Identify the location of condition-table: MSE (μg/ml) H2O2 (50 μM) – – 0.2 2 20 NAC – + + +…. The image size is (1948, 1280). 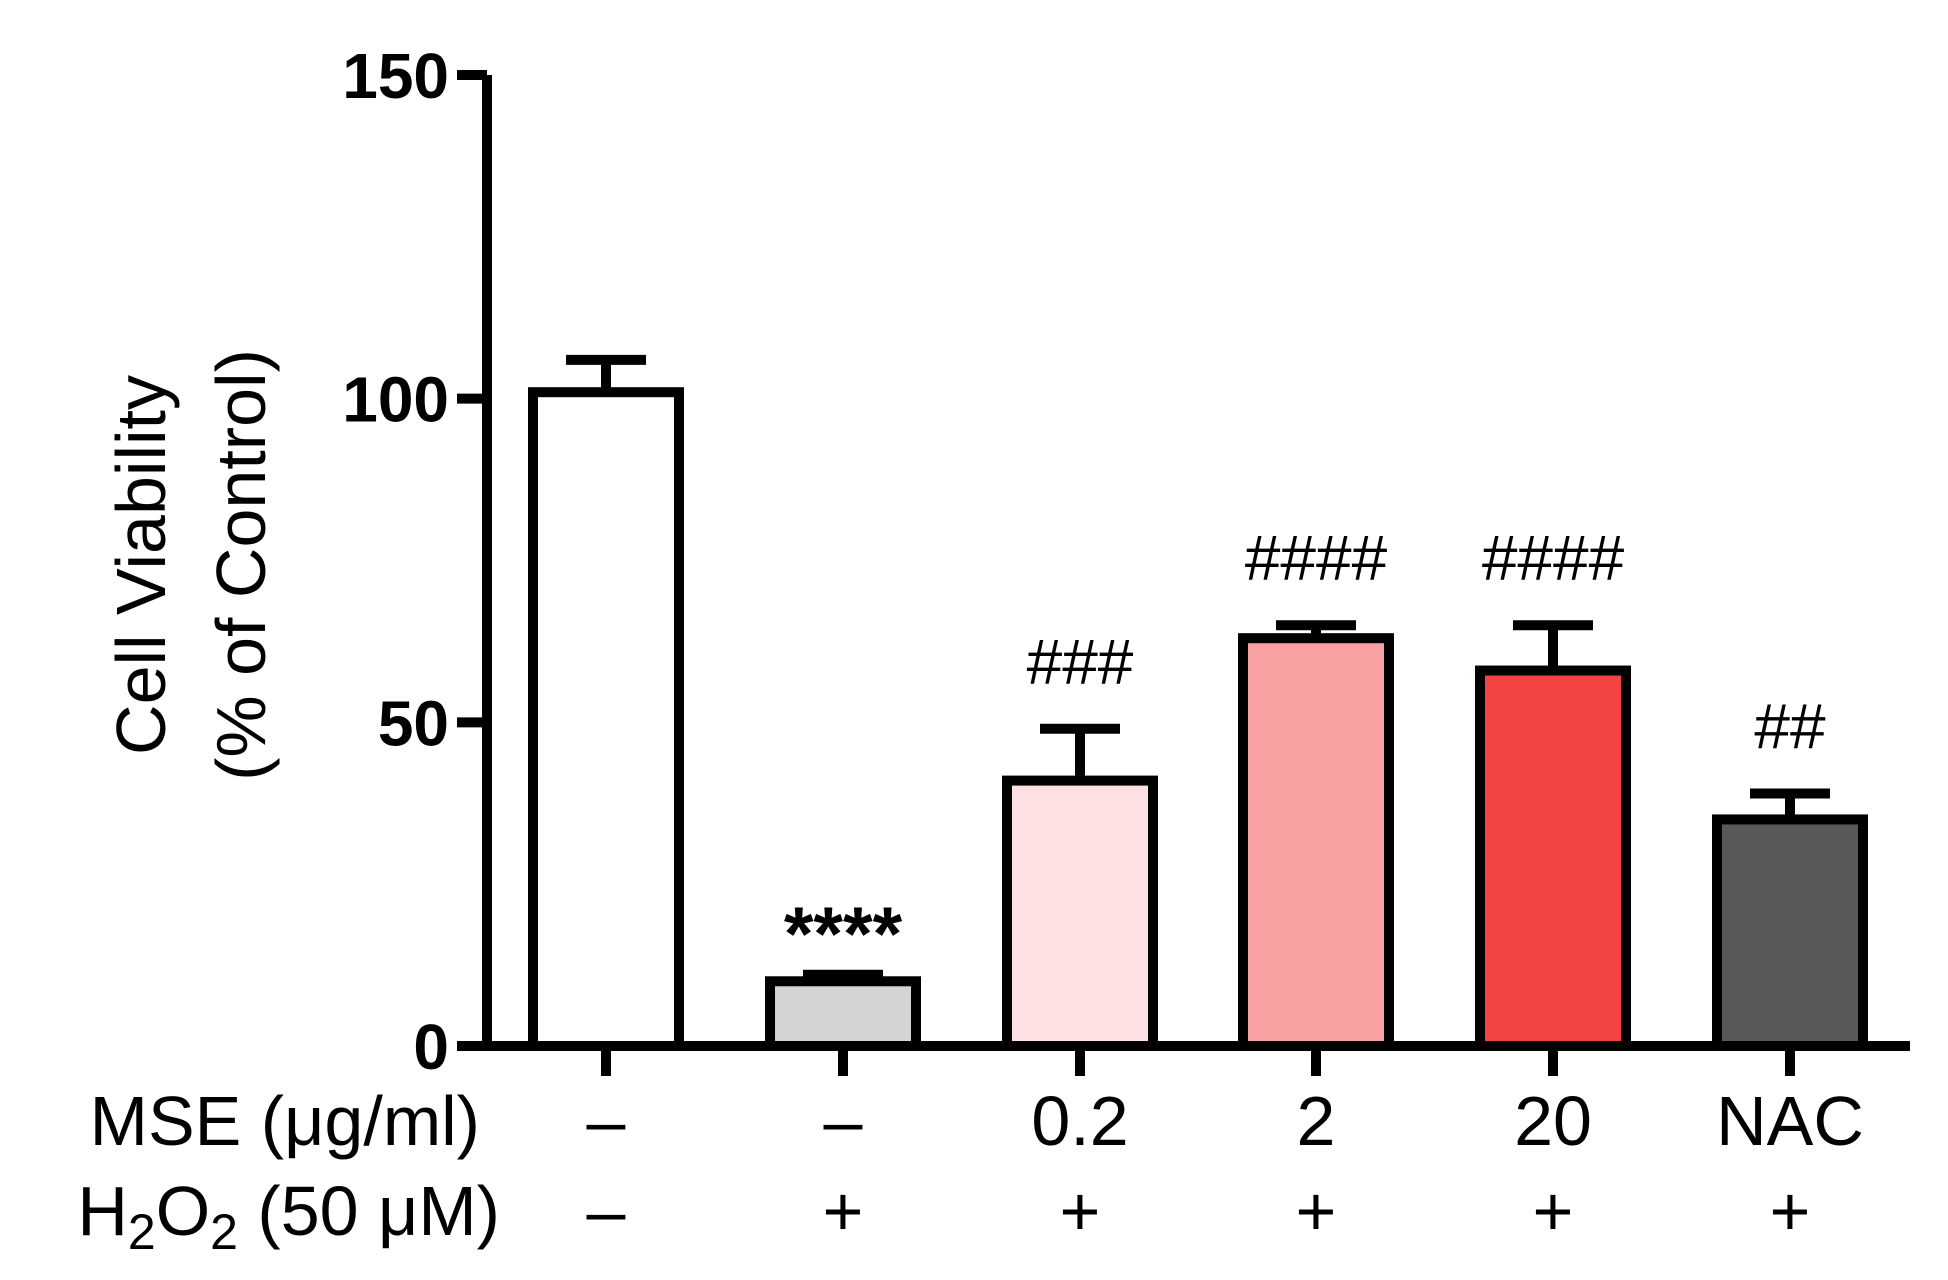
(970, 1171).